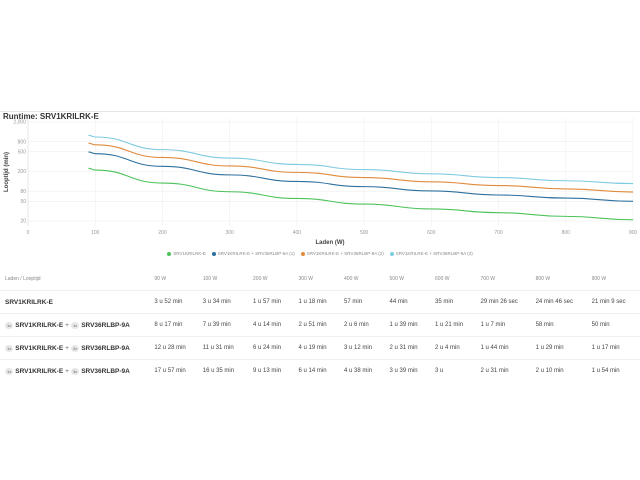 The image size is (640, 480). What do you see at coordinates (434, 253) in the screenshot?
I see `legend-label: SRV1KRILRK-E + SRV36RLBP-9A (3)` at bounding box center [434, 253].